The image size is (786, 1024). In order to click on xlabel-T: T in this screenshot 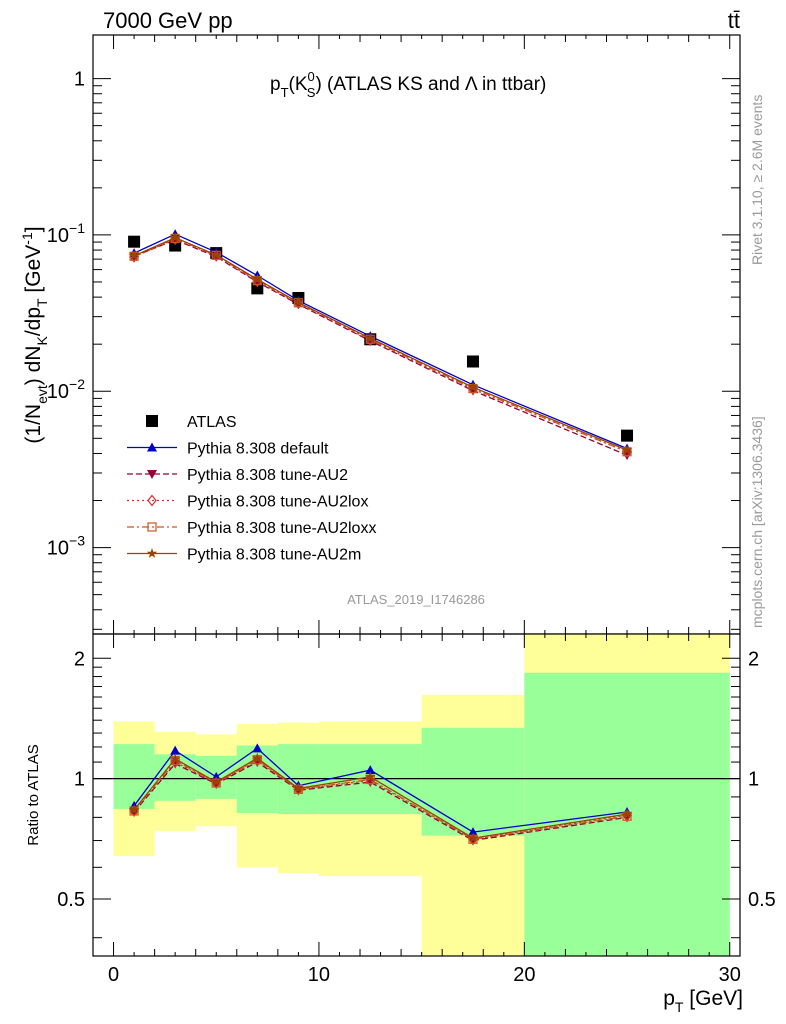, I will do `click(679, 1007)`.